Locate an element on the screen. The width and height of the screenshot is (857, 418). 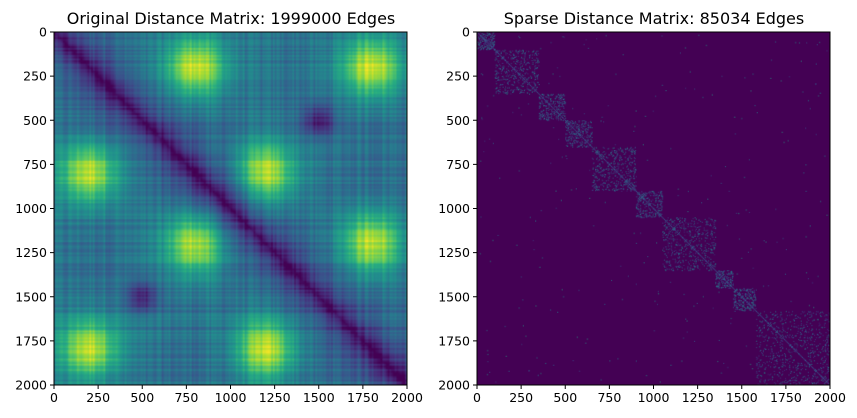
chart-title: Original Distance Matrix: 1999000 Edges is located at coordinates (231, 18).